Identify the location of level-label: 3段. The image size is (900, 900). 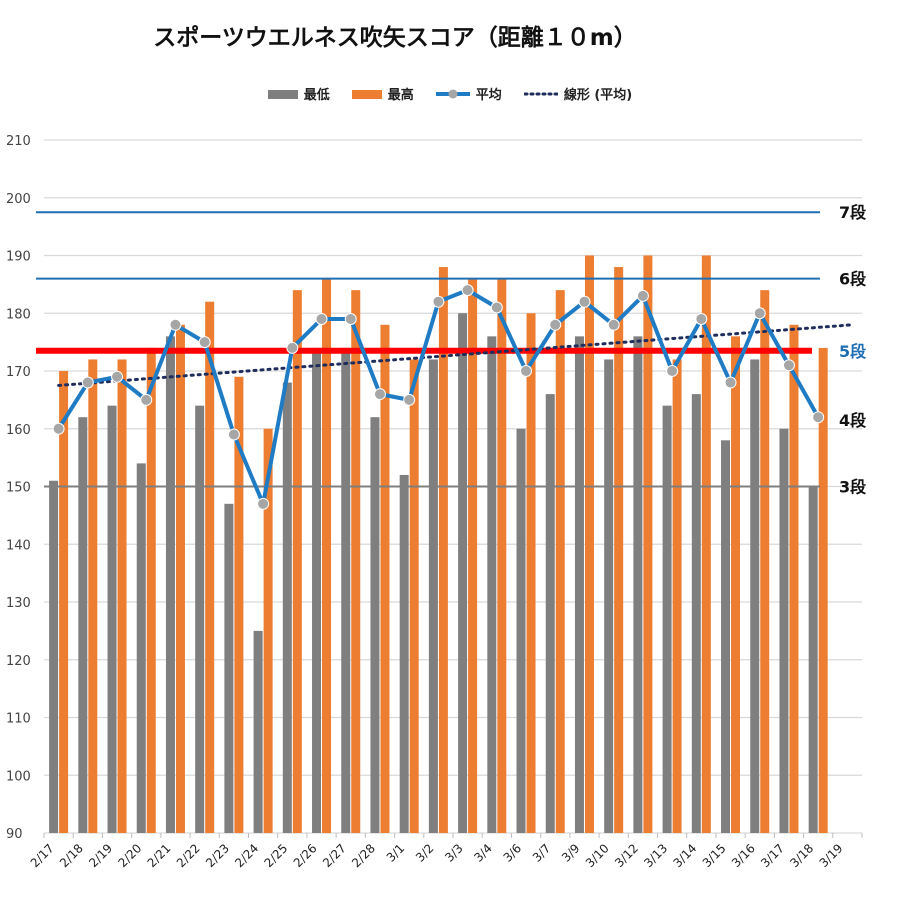
(853, 487).